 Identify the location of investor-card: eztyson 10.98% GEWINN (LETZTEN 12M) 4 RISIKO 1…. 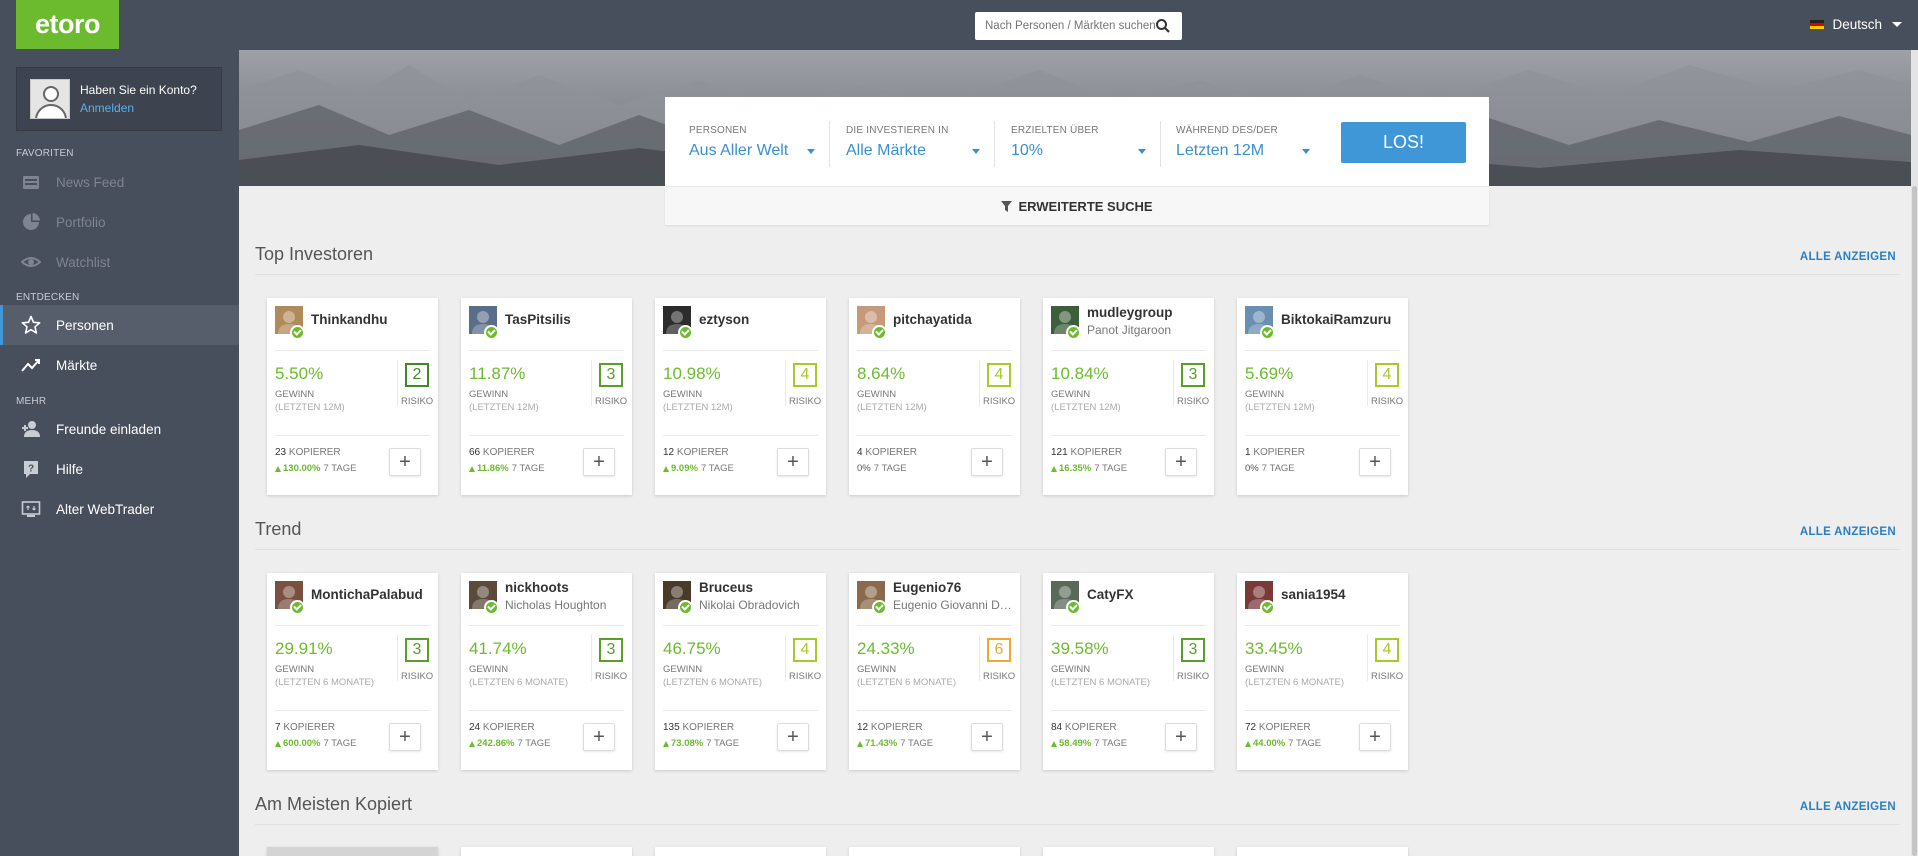
(740, 396).